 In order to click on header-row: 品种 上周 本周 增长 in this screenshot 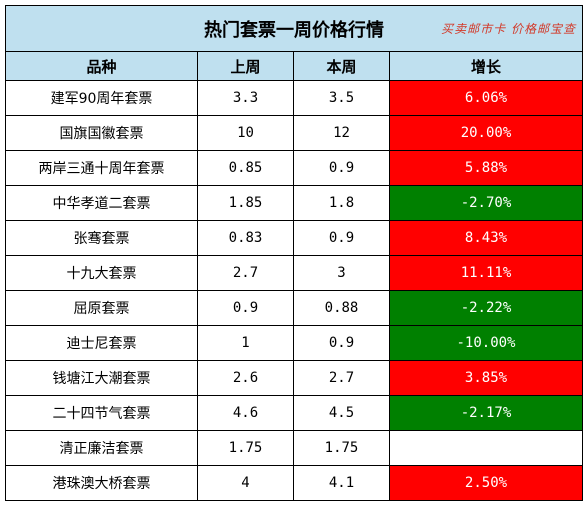, I will do `click(294, 66)`.